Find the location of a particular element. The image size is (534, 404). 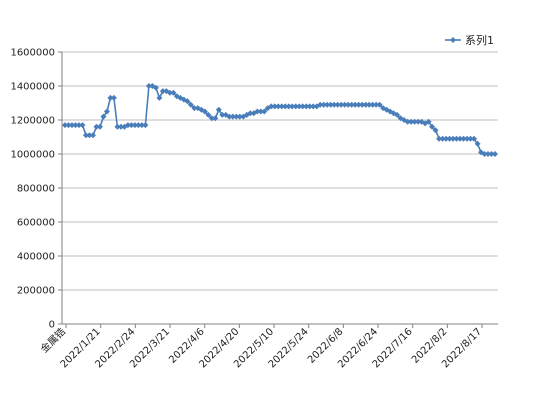

series-plot is located at coordinates (280, 120).